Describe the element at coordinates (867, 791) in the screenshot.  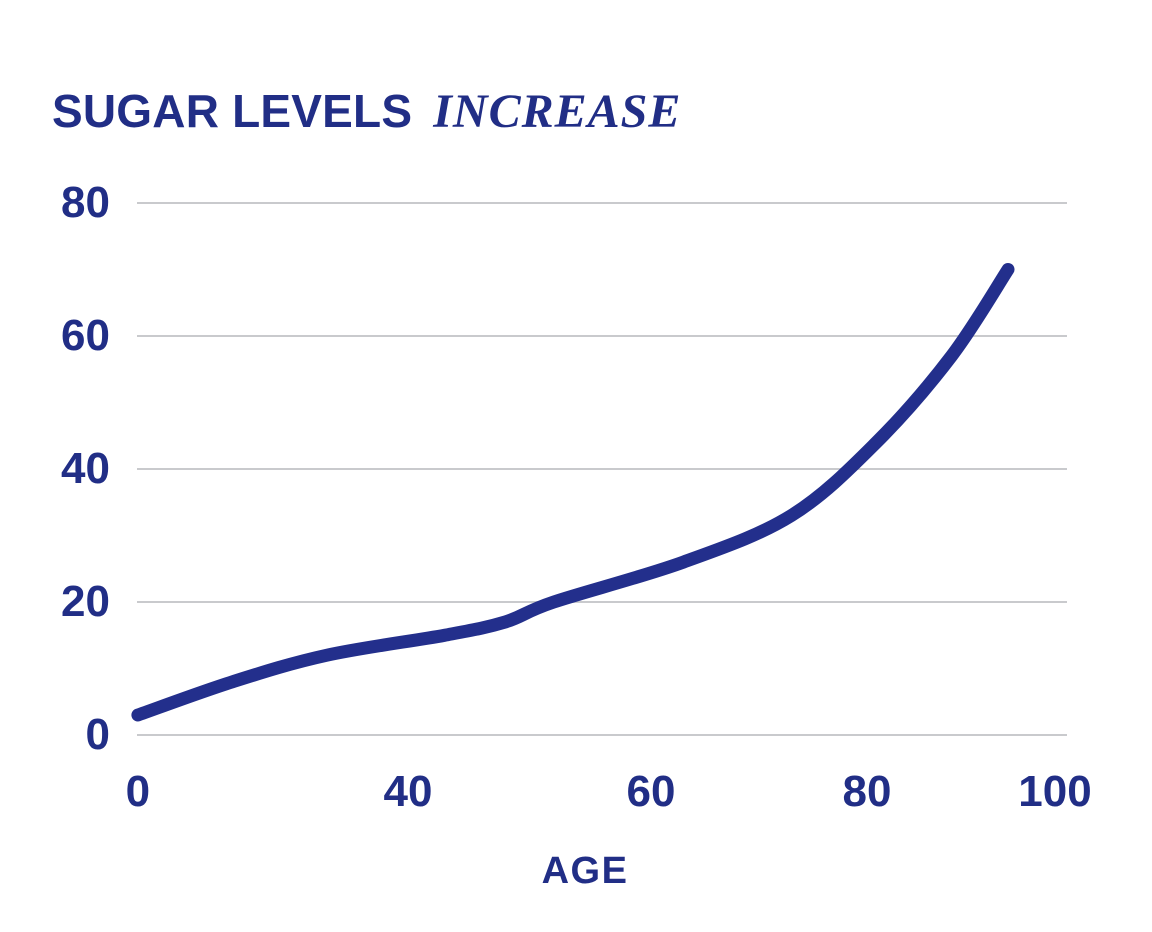
I see `x-tick-label-80: 80` at that location.